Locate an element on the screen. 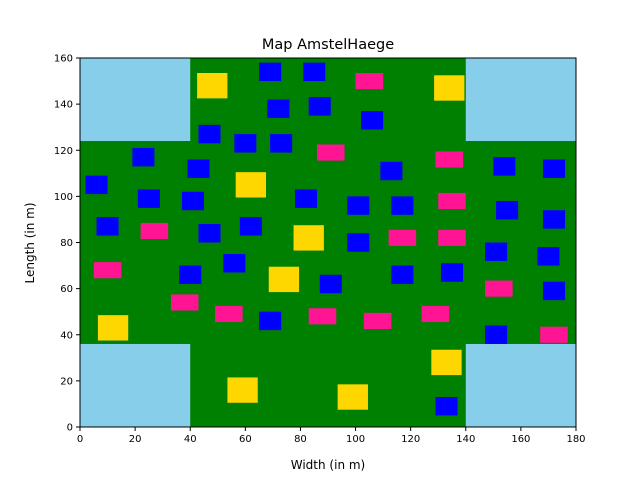  x-tick-label: 180 is located at coordinates (575, 439).